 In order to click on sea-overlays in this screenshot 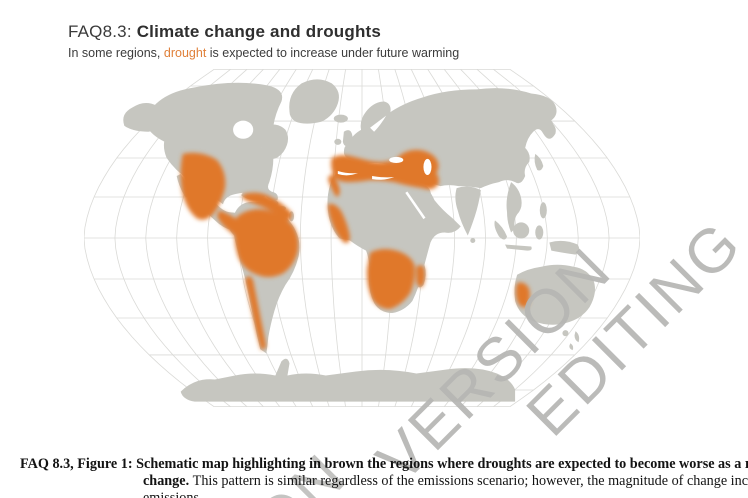, I will do `click(384, 167)`.